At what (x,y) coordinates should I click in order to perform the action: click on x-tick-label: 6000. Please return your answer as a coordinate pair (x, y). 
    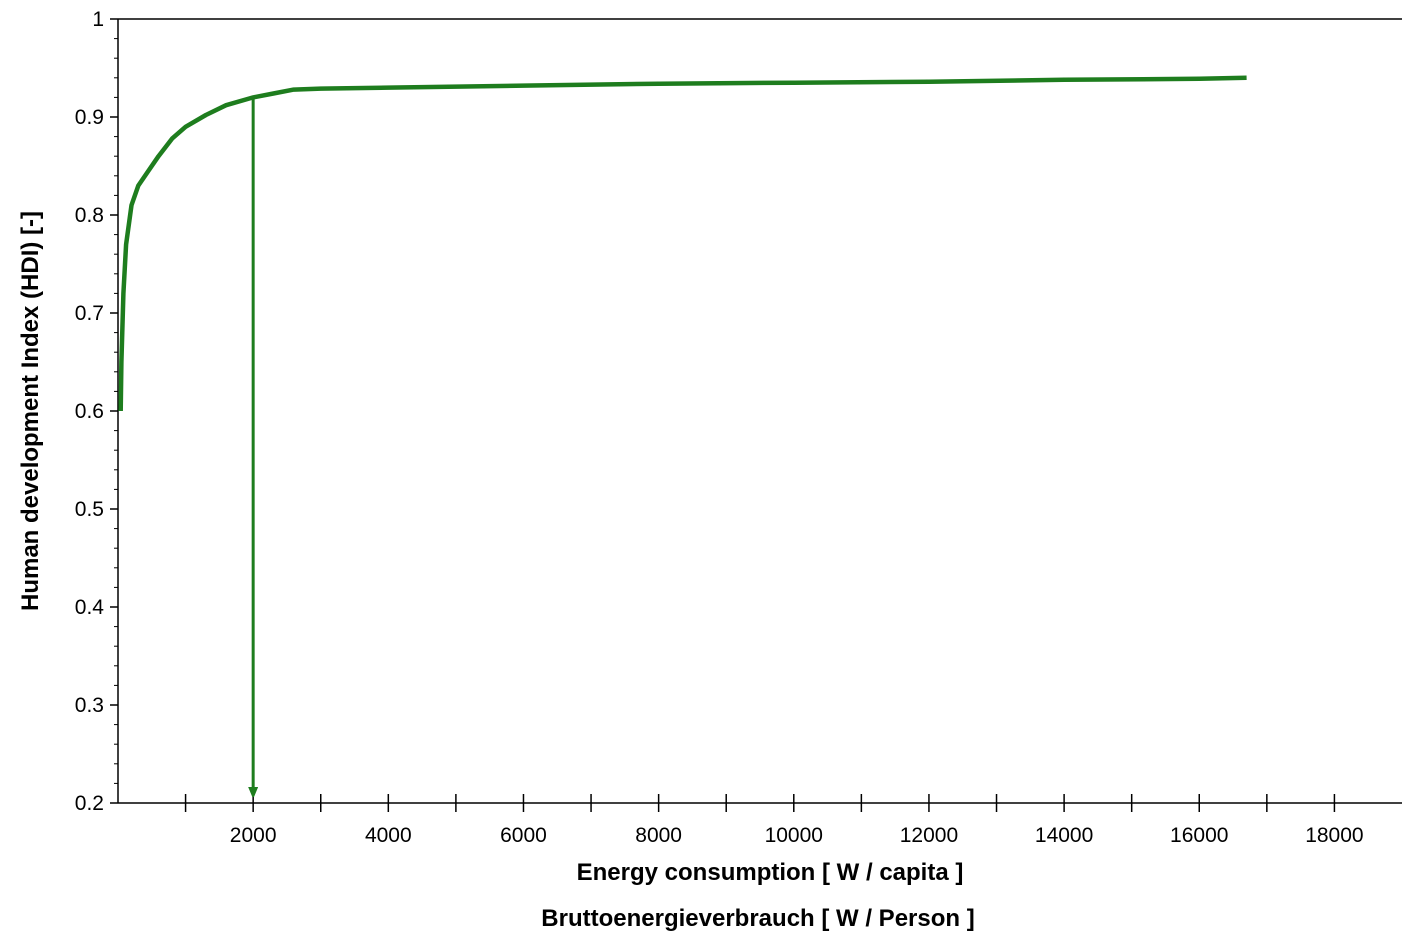
    Looking at the image, I should click on (523, 835).